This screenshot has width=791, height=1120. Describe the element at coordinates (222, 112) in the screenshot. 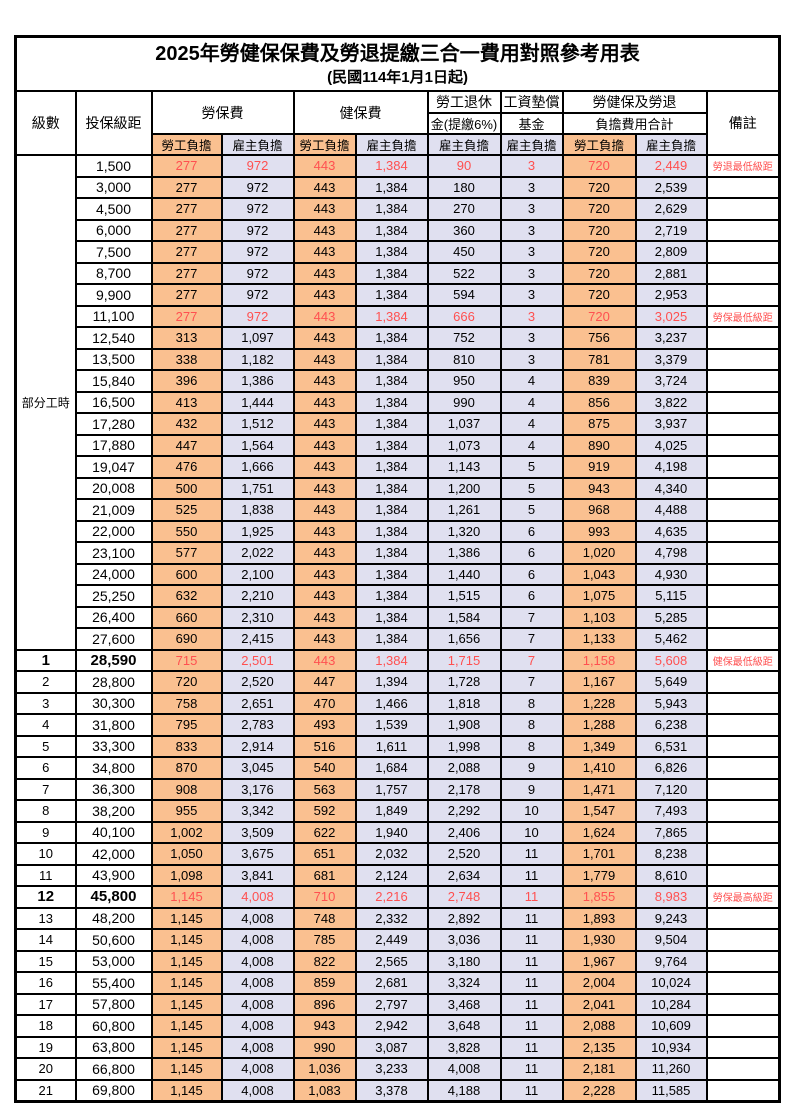

I see `col-header-labor-fee: 勞保費` at that location.